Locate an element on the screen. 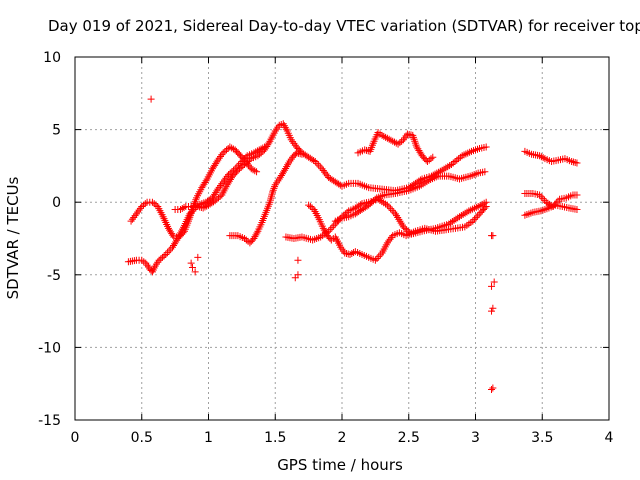 Image resolution: width=640 pixels, height=480 pixels. x-tick-label: 1 is located at coordinates (208, 438).